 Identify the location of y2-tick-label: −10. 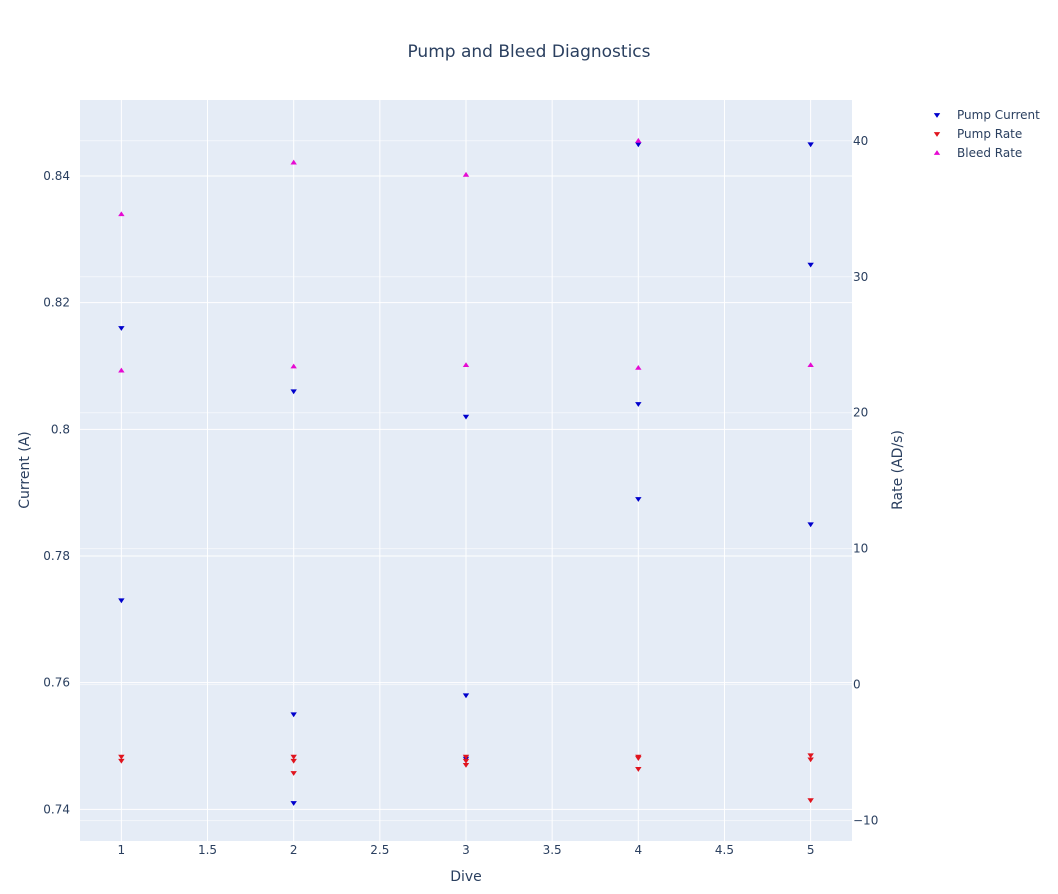
(865, 821).